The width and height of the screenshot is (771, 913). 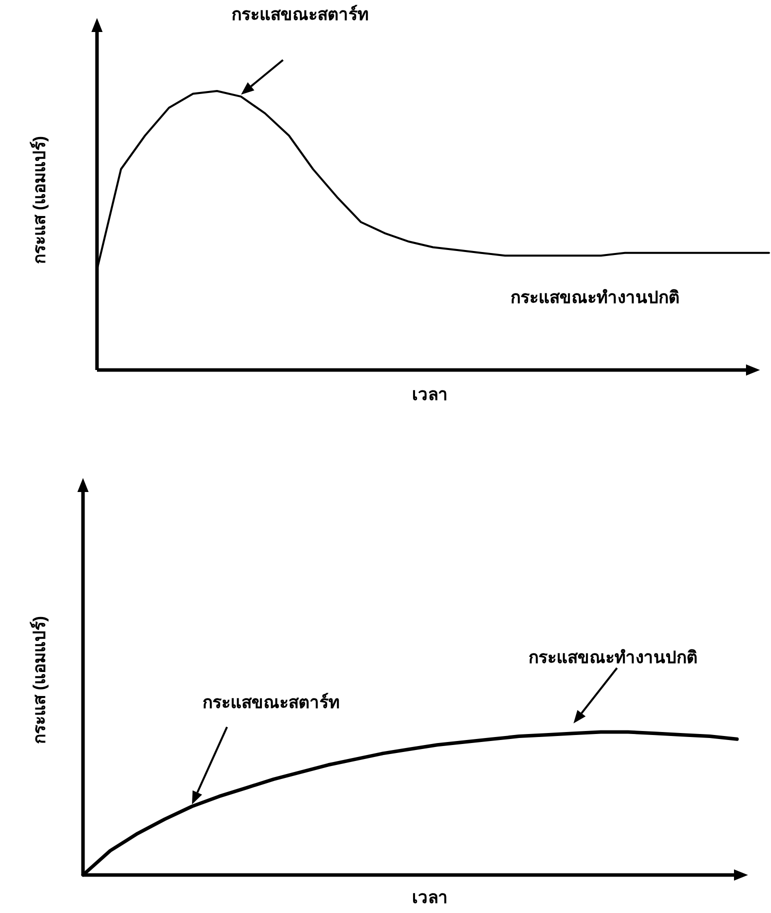 What do you see at coordinates (595, 297) in the screenshot?
I see `annotation: กระแสขณะทำงานปกติ` at bounding box center [595, 297].